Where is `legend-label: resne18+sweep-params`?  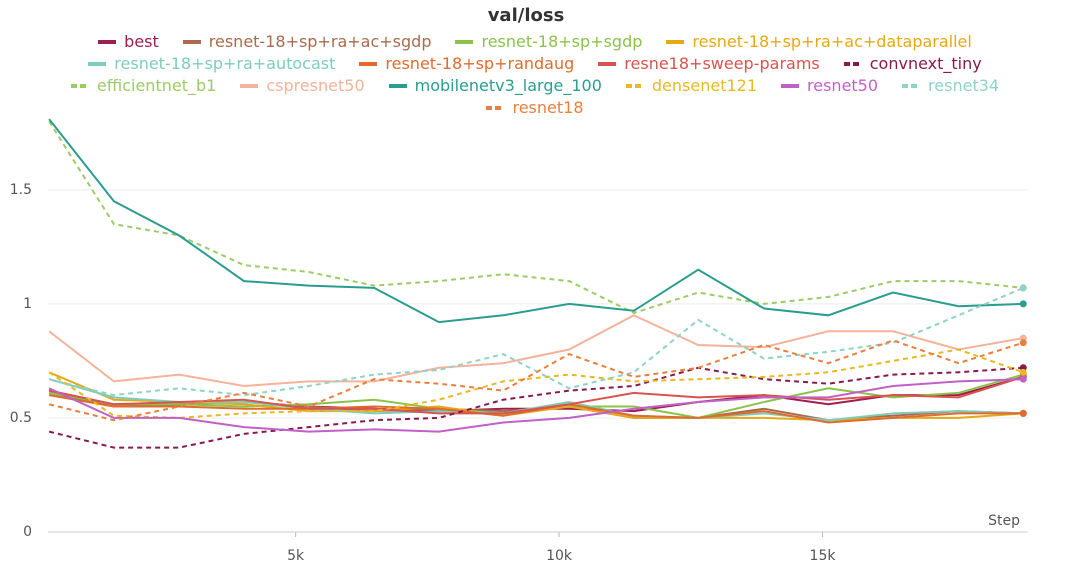 legend-label: resne18+sweep-params is located at coordinates (722, 63).